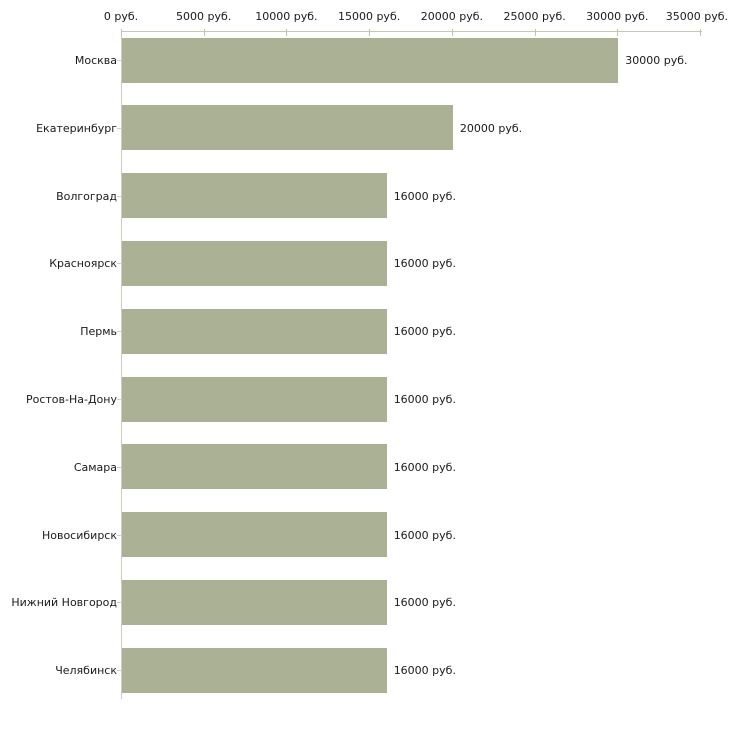  Describe the element at coordinates (83, 264) in the screenshot. I see `category-label: Красноярск` at that location.